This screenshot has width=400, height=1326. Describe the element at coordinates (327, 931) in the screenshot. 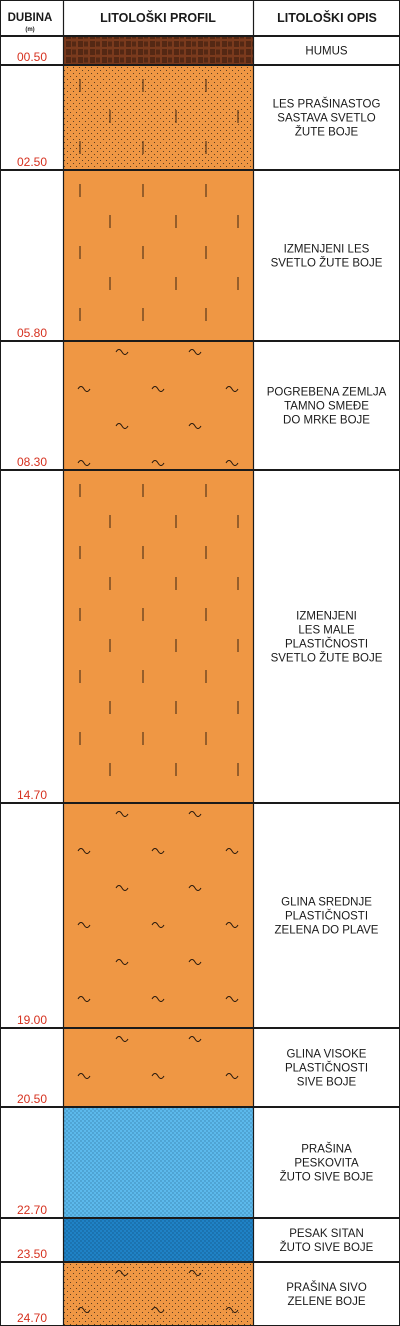

I see `layer-description-line: ZELENA DO PLAVE` at that location.